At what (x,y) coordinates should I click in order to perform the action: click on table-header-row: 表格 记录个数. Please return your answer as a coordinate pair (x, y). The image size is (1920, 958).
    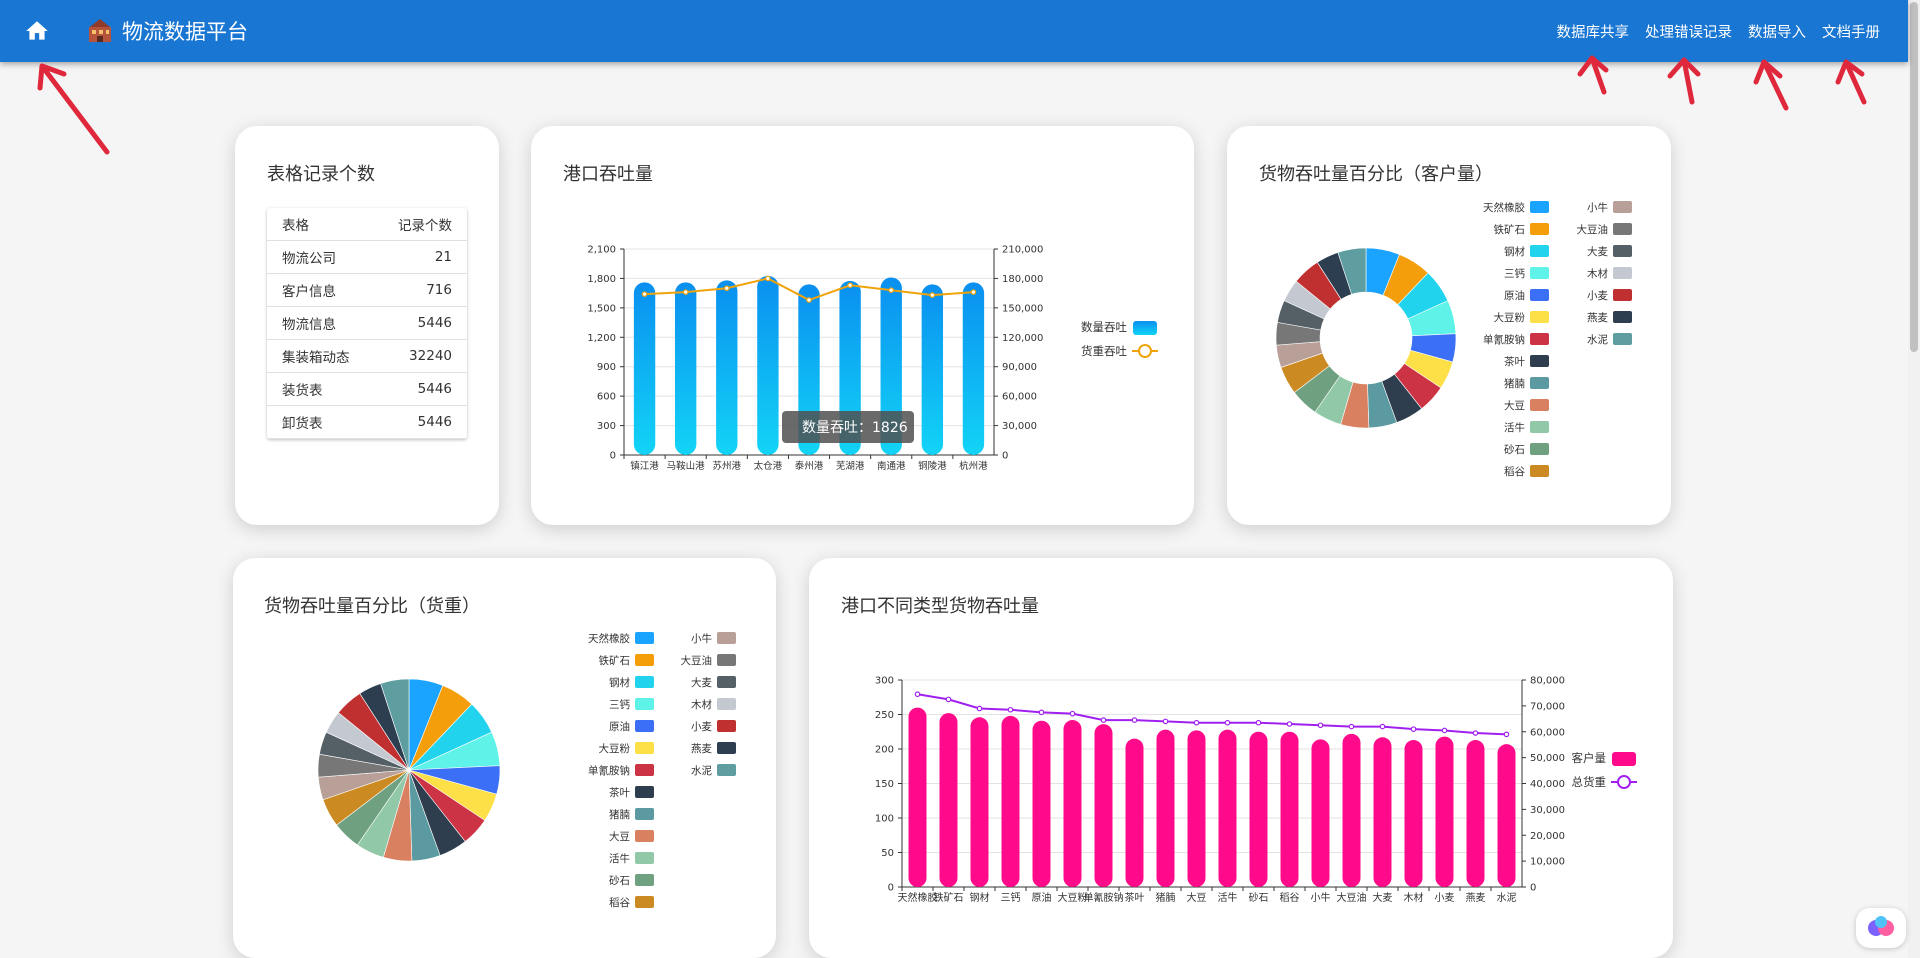
    Looking at the image, I should click on (367, 224).